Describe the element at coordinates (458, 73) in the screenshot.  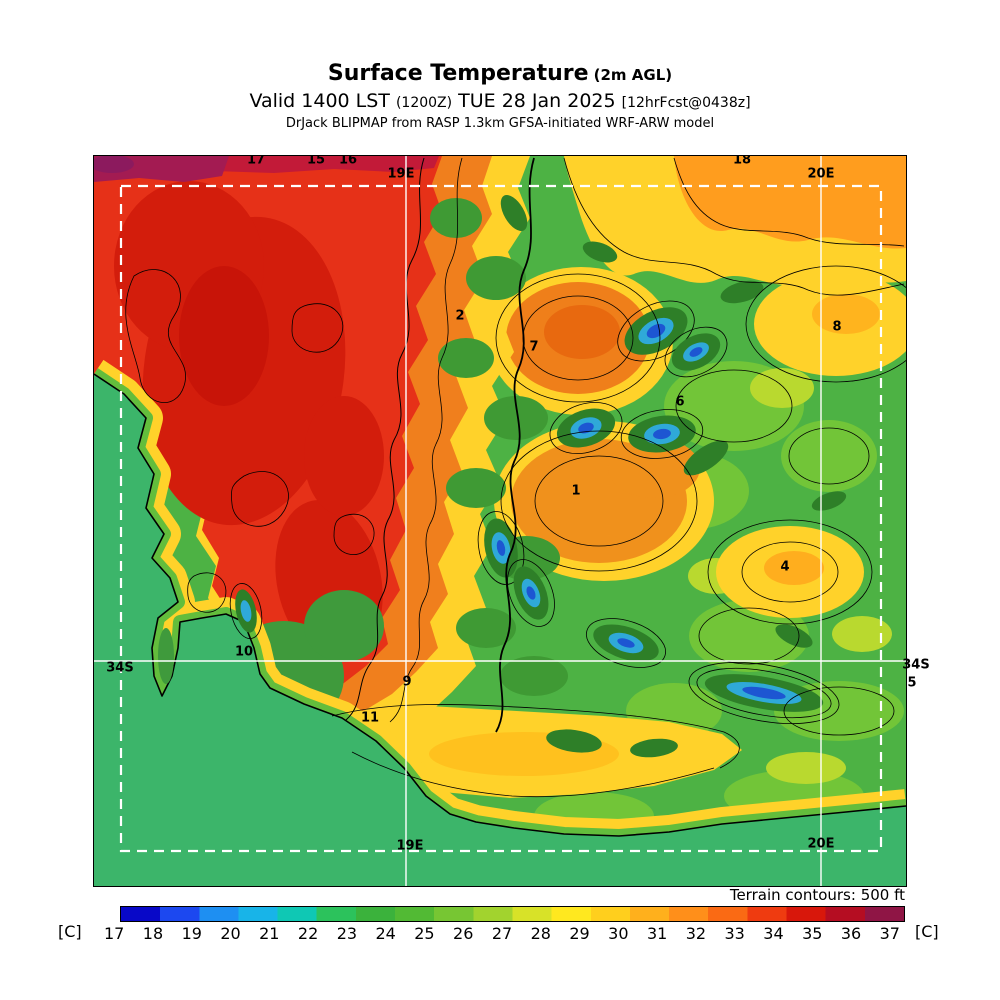
I see `plot-title: Surface Temperature` at that location.